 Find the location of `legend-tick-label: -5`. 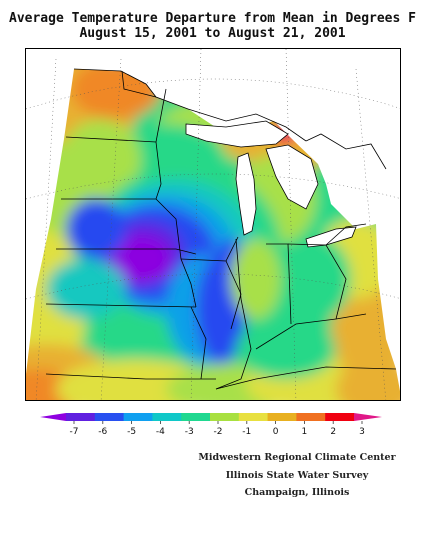

legend-tick-label: -5 is located at coordinates (131, 432).